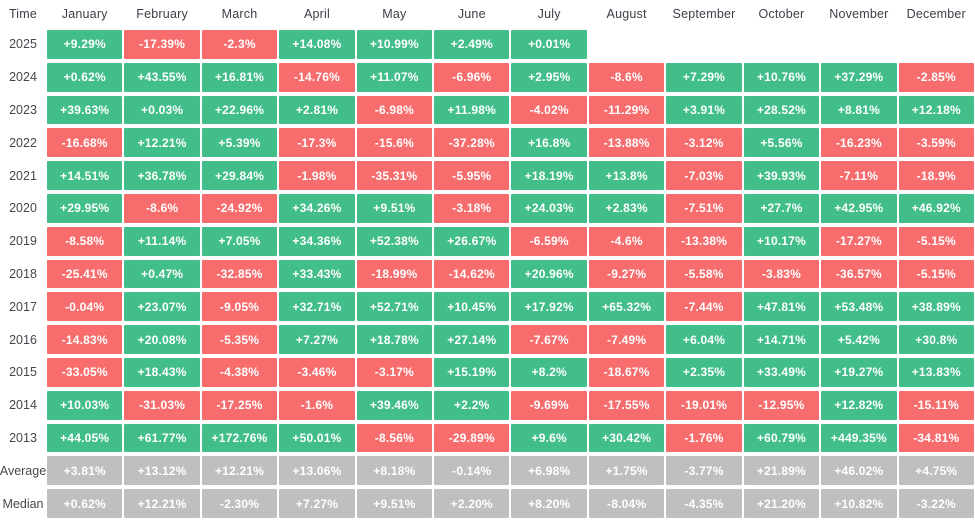 The width and height of the screenshot is (975, 520). I want to click on return-cell-2015-february: +18.43%, so click(162, 372).